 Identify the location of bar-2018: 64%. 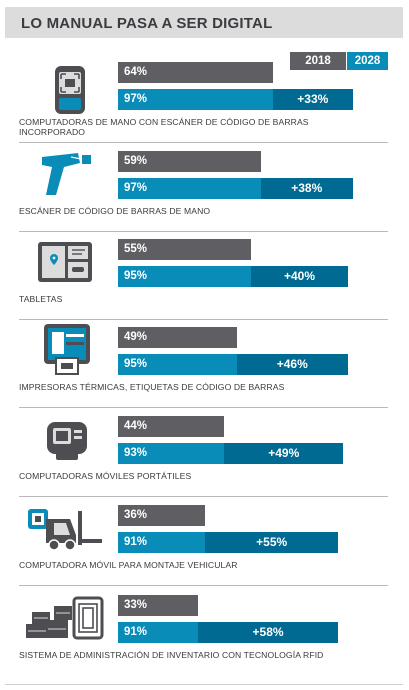
(195, 72).